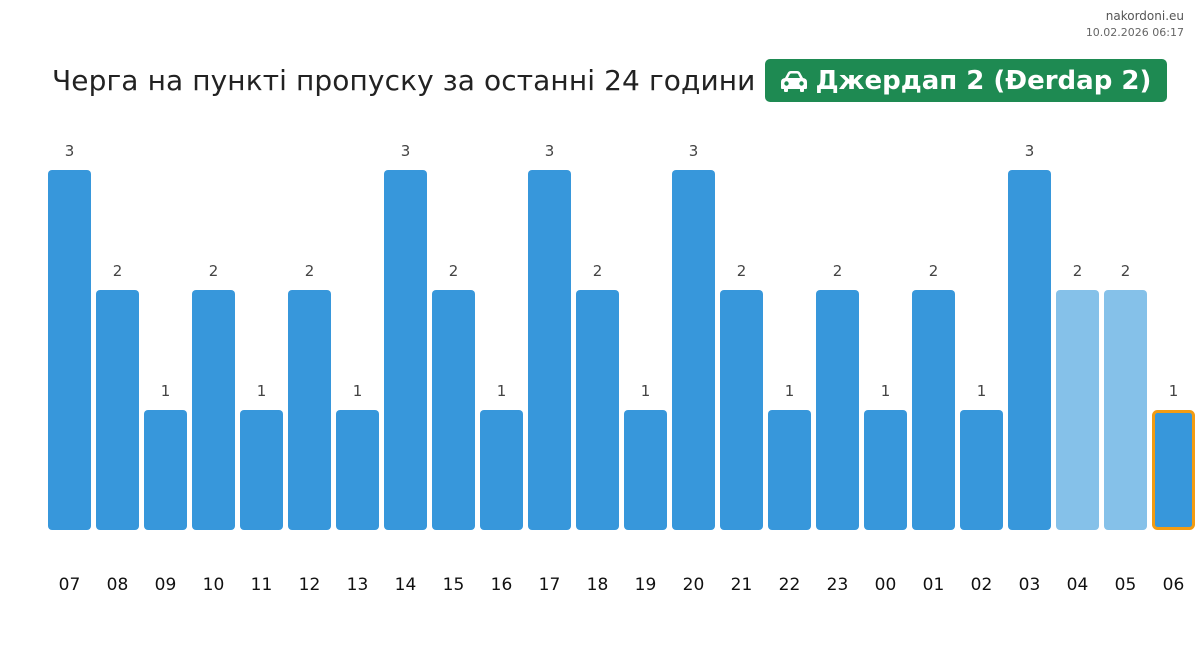 This screenshot has width=1200, height=651. Describe the element at coordinates (118, 271) in the screenshot. I see `value-label-08: 2` at that location.